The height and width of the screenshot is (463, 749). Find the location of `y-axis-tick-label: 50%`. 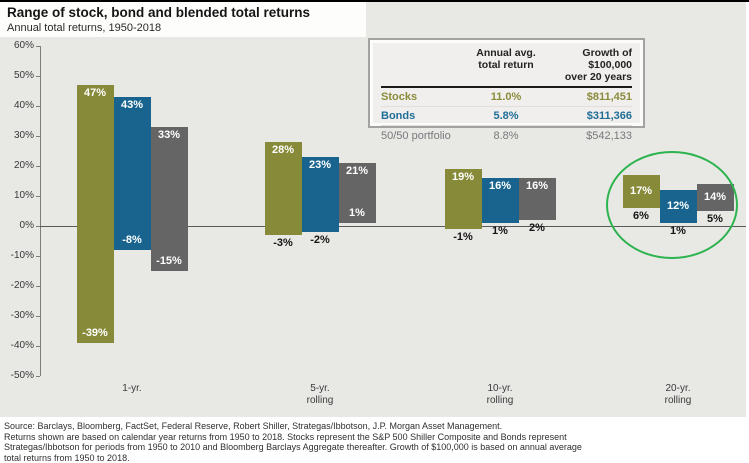

y-axis-tick-label: 50% is located at coordinates (23, 75).